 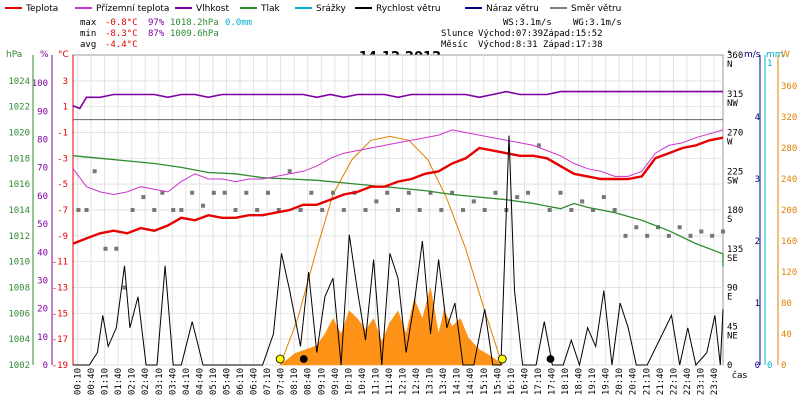 I want to click on x-tick-label: 10:10, so click(x=349, y=381).